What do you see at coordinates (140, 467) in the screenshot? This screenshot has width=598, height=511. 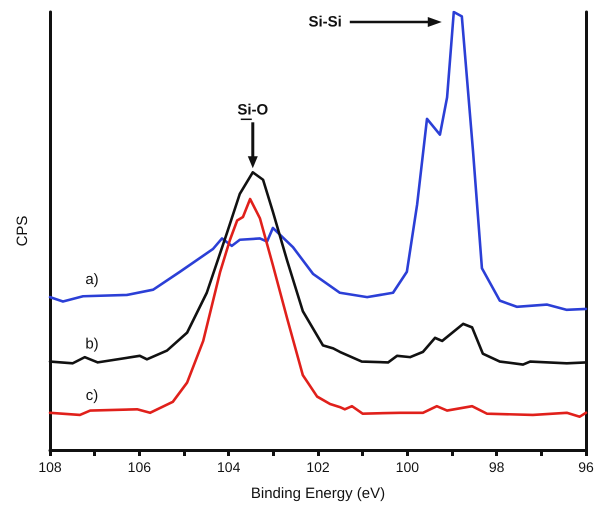 I see `x-tick-label: 106` at bounding box center [140, 467].